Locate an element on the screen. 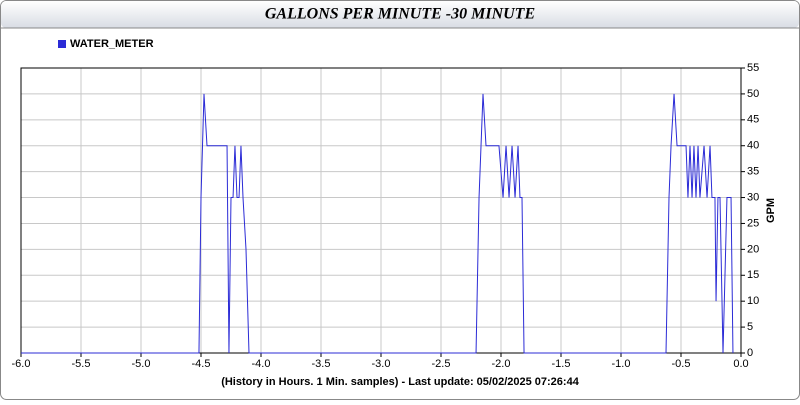  y-tick-label: 5 is located at coordinates (750, 327).